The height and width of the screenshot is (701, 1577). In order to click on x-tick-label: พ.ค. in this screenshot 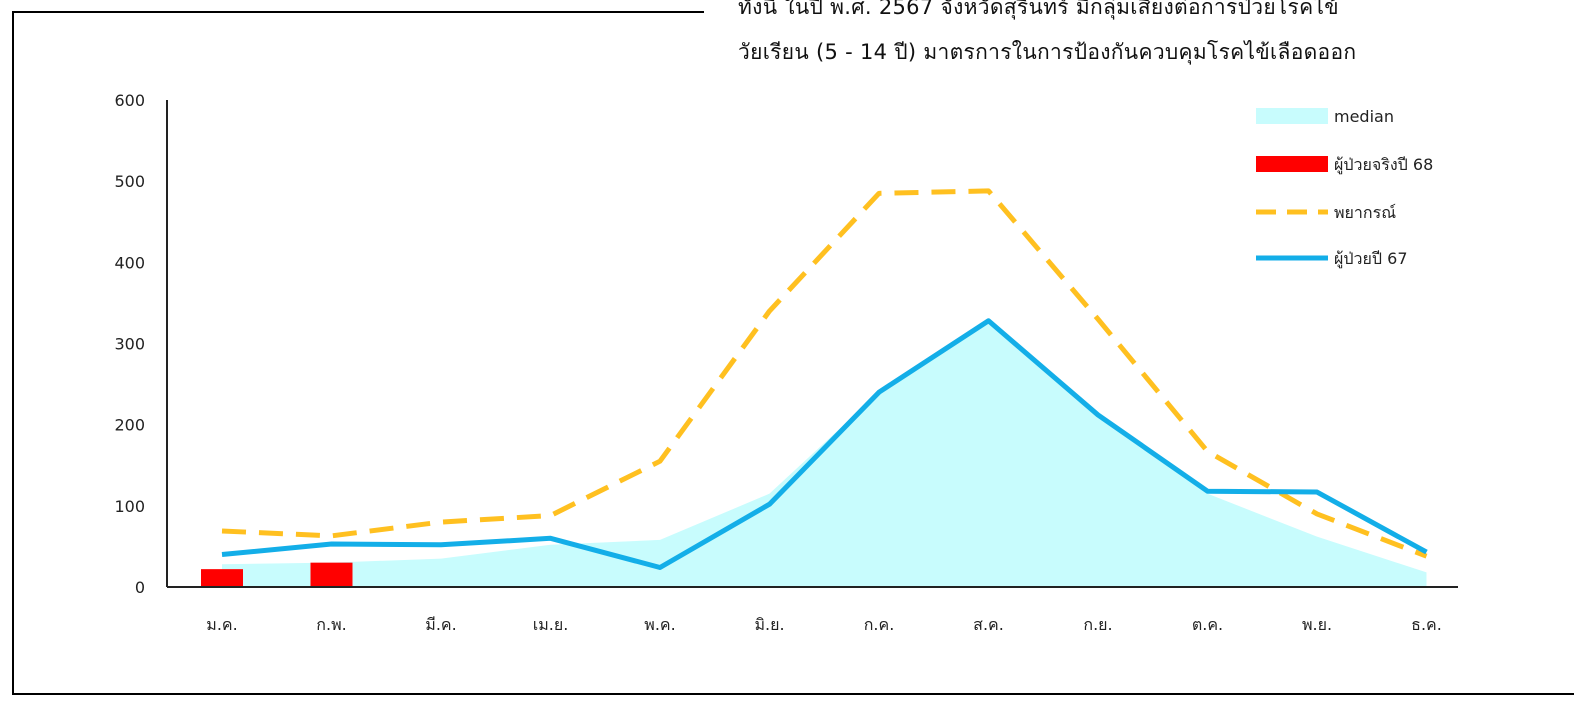, I will do `click(659, 624)`.